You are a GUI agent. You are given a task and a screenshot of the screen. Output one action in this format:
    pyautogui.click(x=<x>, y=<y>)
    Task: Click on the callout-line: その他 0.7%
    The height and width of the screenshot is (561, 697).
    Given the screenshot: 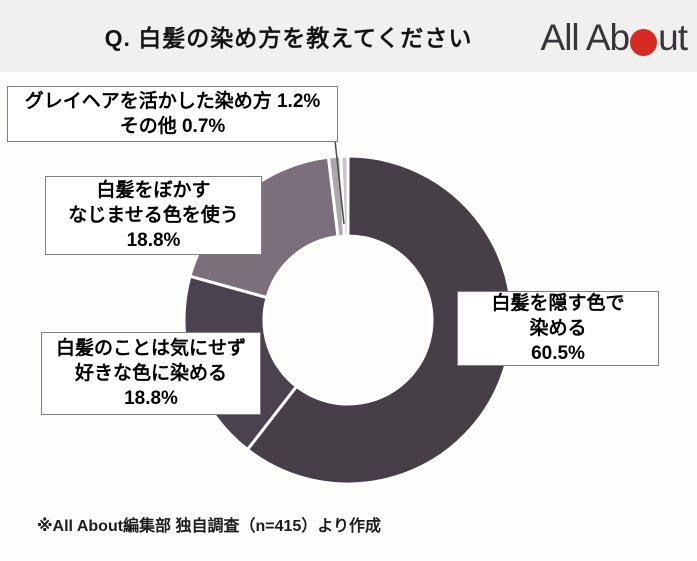 What is the action you would take?
    pyautogui.click(x=172, y=126)
    